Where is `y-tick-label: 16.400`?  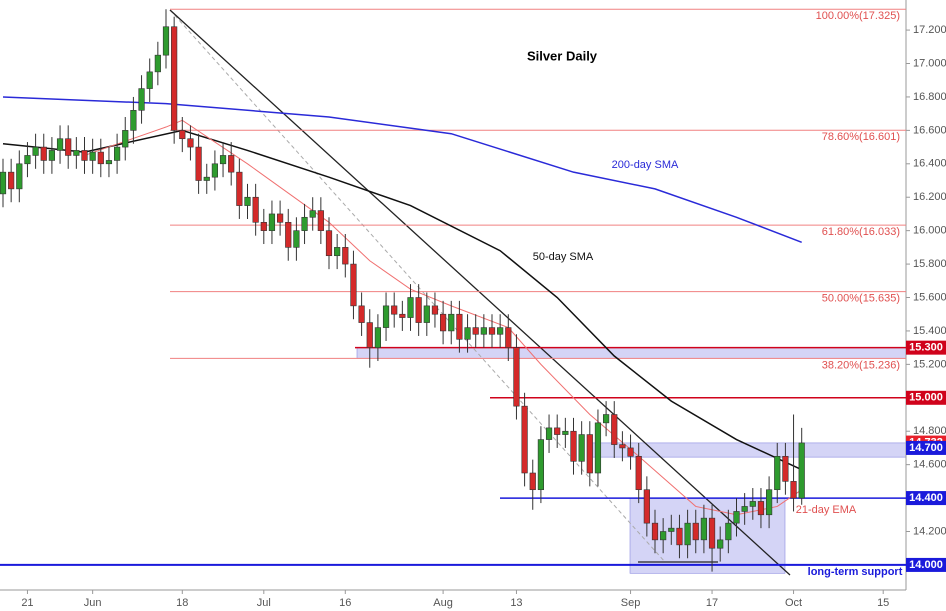
y-tick-label: 16.400 is located at coordinates (929, 164).